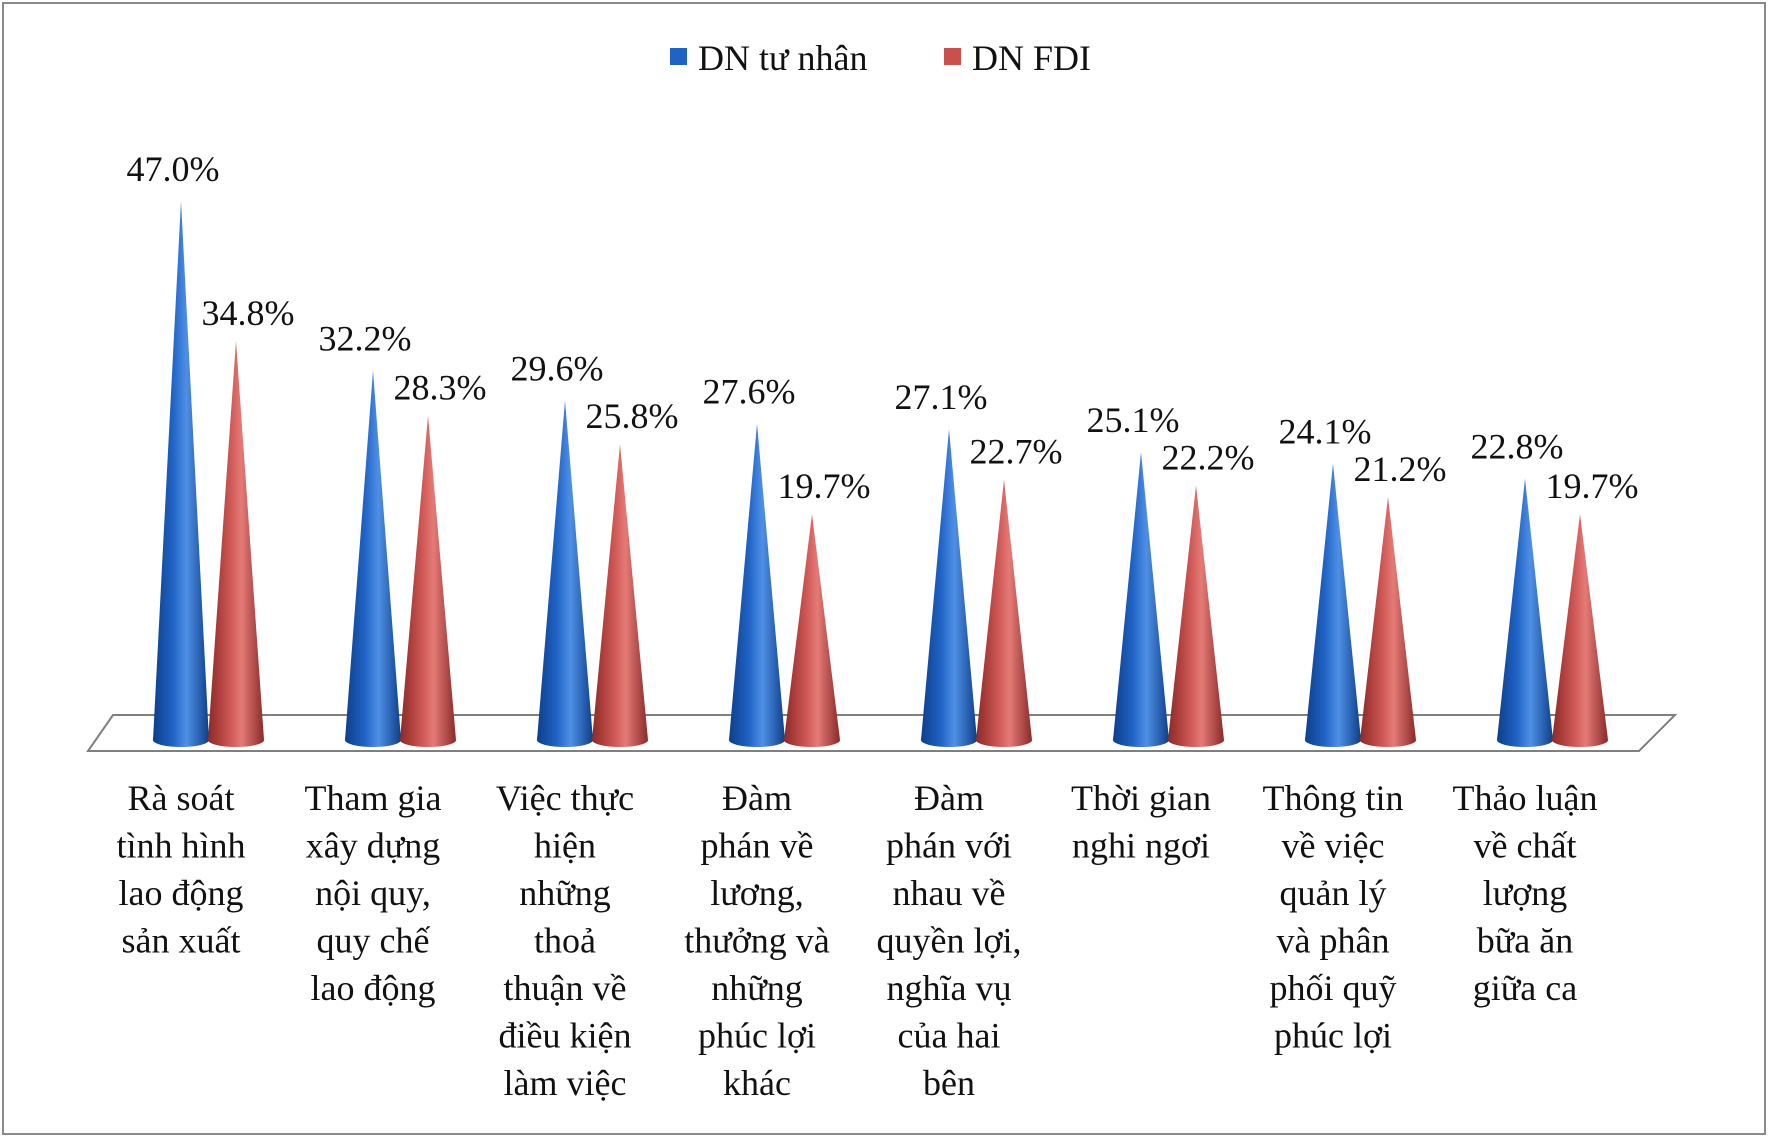 Image resolution: width=1772 pixels, height=1141 pixels. I want to click on category-label-0: sản xuất, so click(181, 941).